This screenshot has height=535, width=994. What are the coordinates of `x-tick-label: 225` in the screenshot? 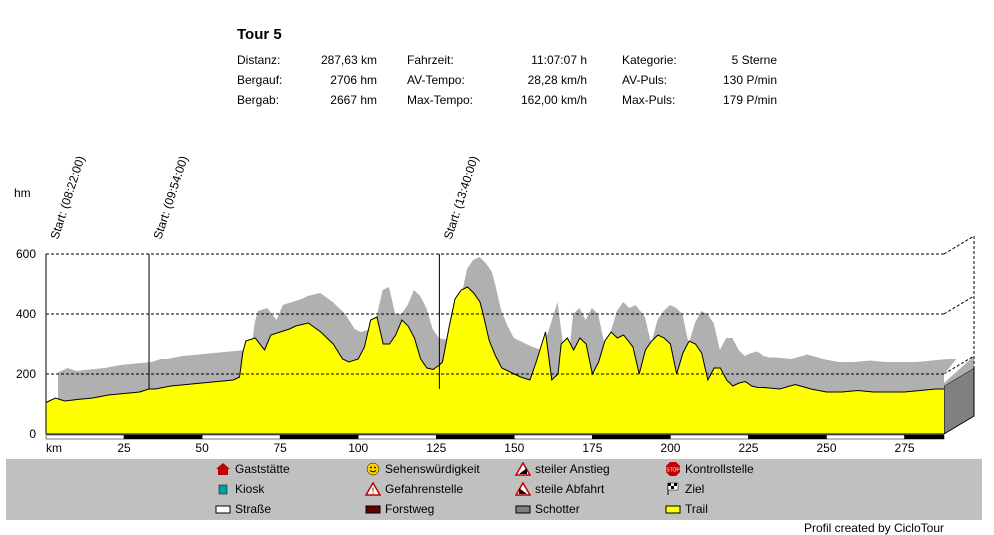 It's located at (748, 448).